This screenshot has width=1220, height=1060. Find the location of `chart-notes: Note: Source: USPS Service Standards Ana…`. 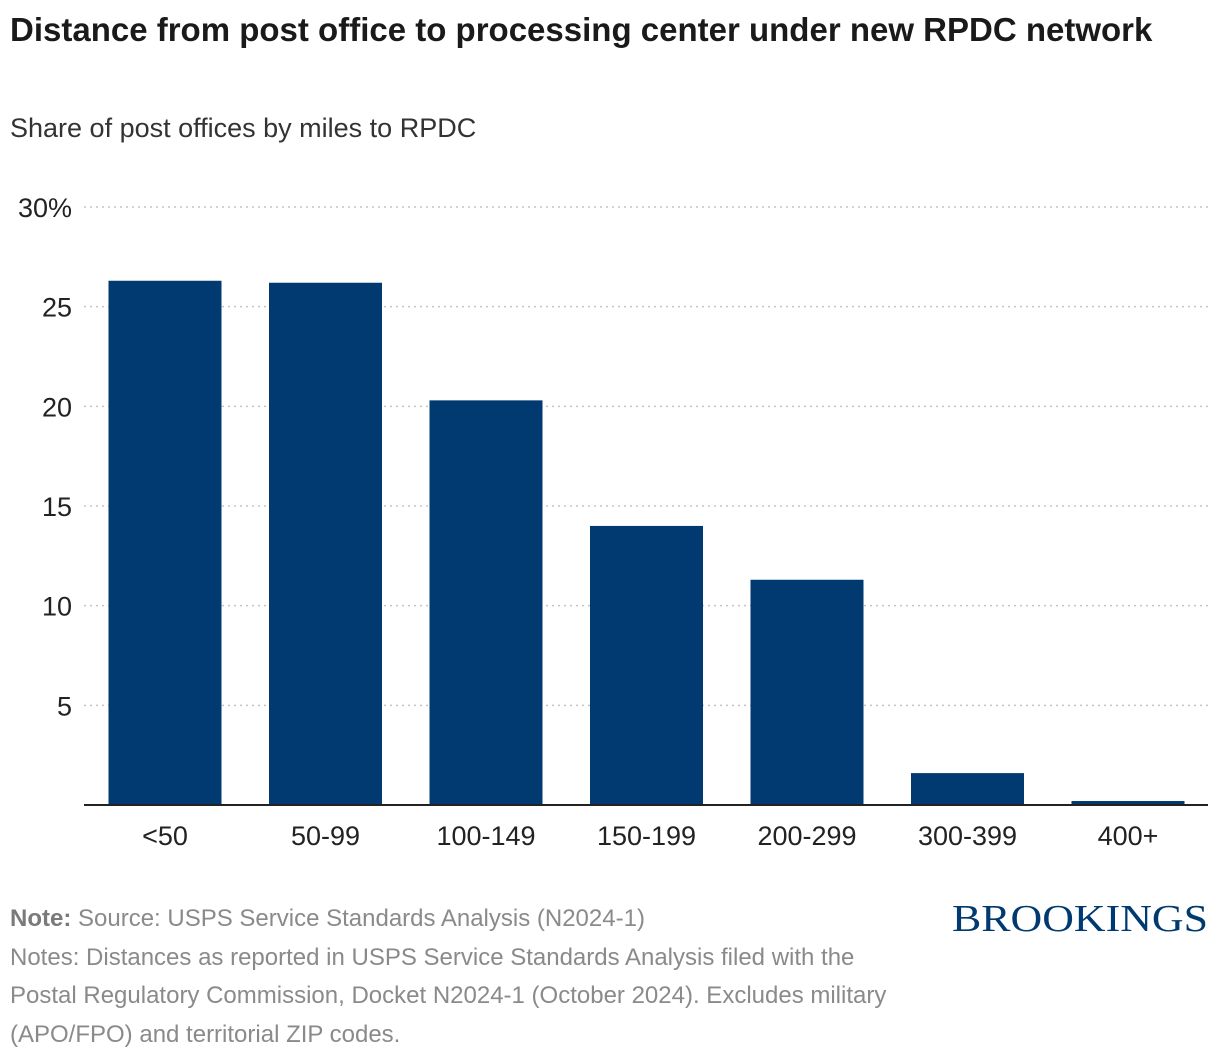

chart-notes: Note: Source: USPS Service Standards Ana… is located at coordinates (460, 977).